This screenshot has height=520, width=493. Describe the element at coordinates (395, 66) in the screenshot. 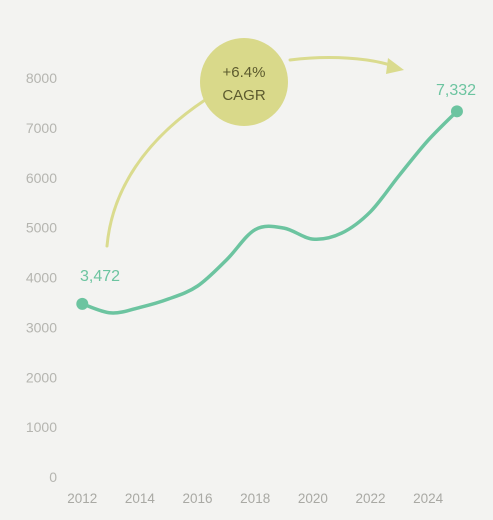

I see `cagr-arrowhead` at that location.